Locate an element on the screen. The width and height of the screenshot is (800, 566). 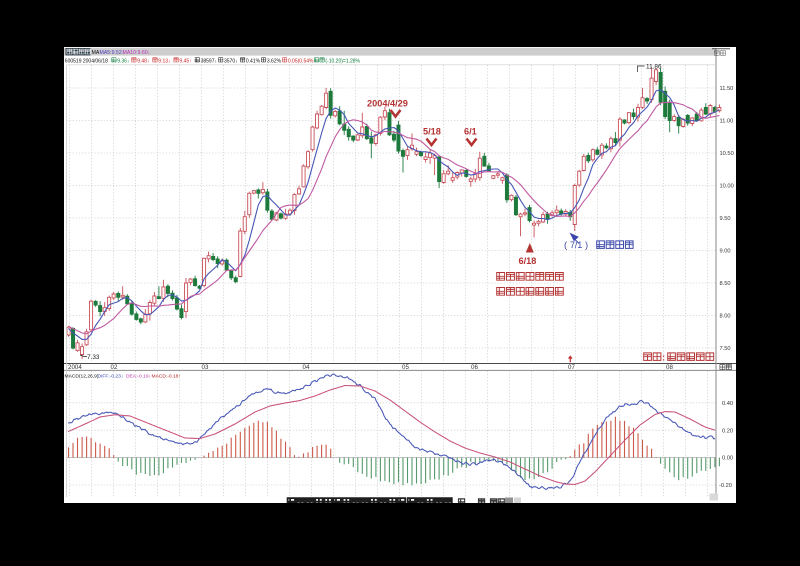
svg-text: 2004 is located at coordinates (75, 367).